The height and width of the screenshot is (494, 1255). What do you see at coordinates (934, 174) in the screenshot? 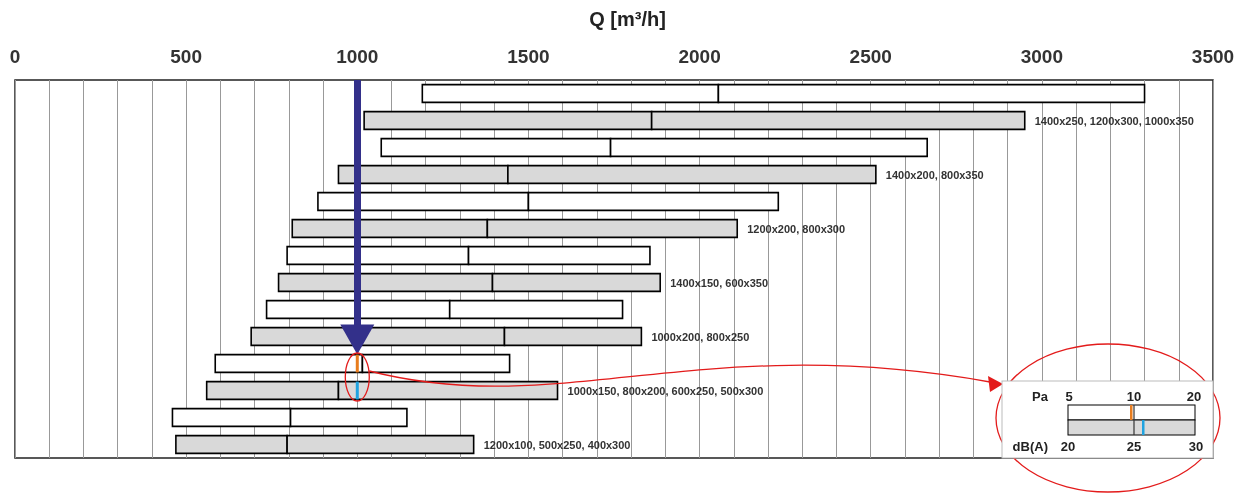
I see `y-tick-label: 1400x200, 800x350` at bounding box center [934, 174].